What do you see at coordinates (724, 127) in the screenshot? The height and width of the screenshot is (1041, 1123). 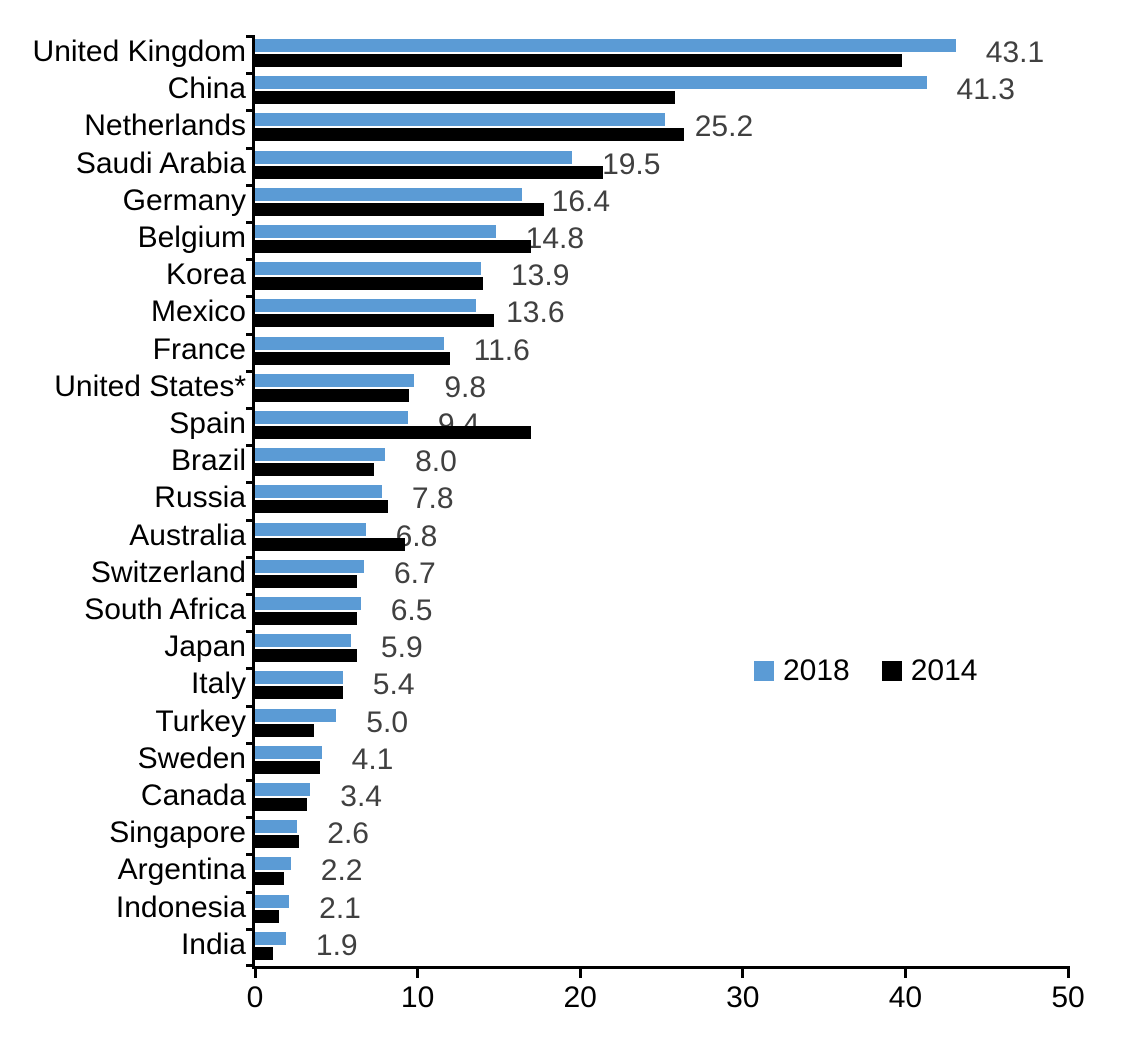 I see `value-label: 25.2` at bounding box center [724, 127].